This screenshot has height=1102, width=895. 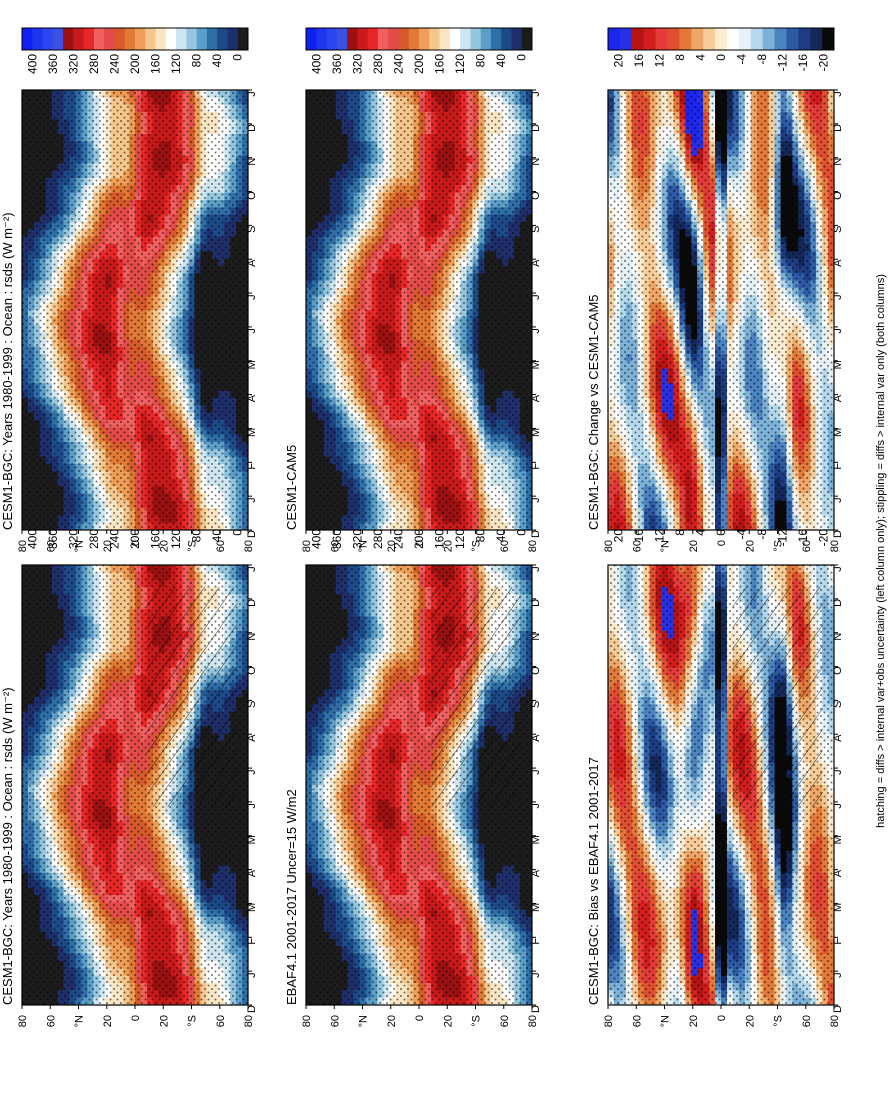 What do you see at coordinates (73, 539) in the screenshot?
I see `colorbar-label: 320` at bounding box center [73, 539].